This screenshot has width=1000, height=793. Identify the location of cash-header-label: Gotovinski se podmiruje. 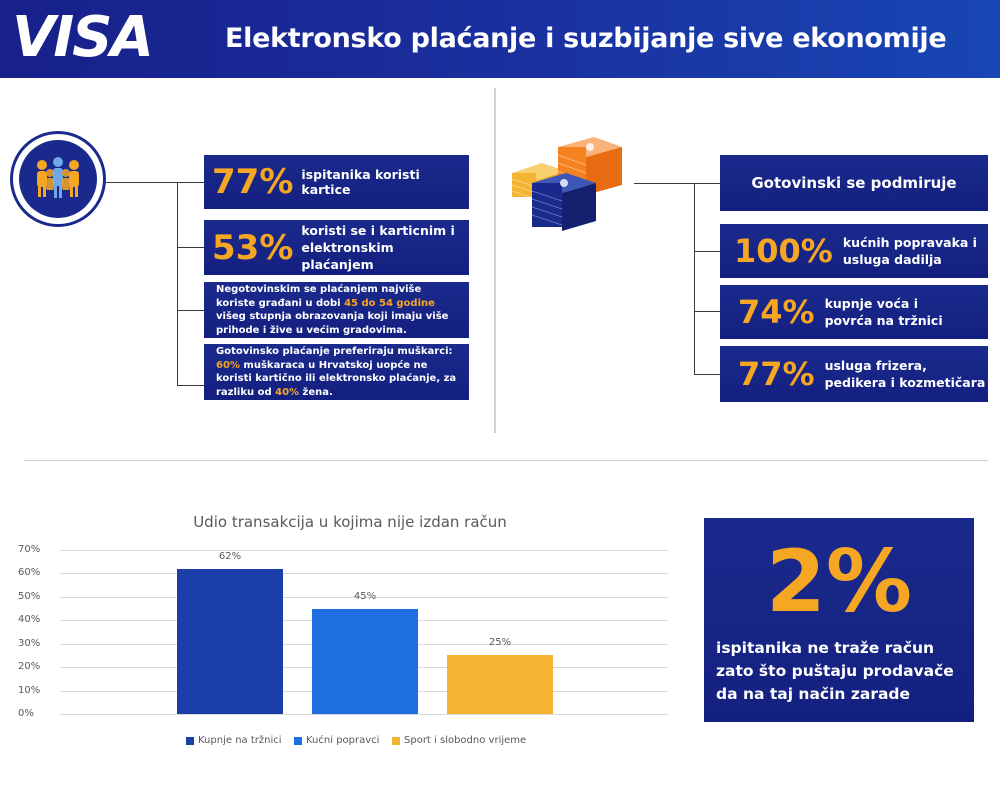
(854, 183).